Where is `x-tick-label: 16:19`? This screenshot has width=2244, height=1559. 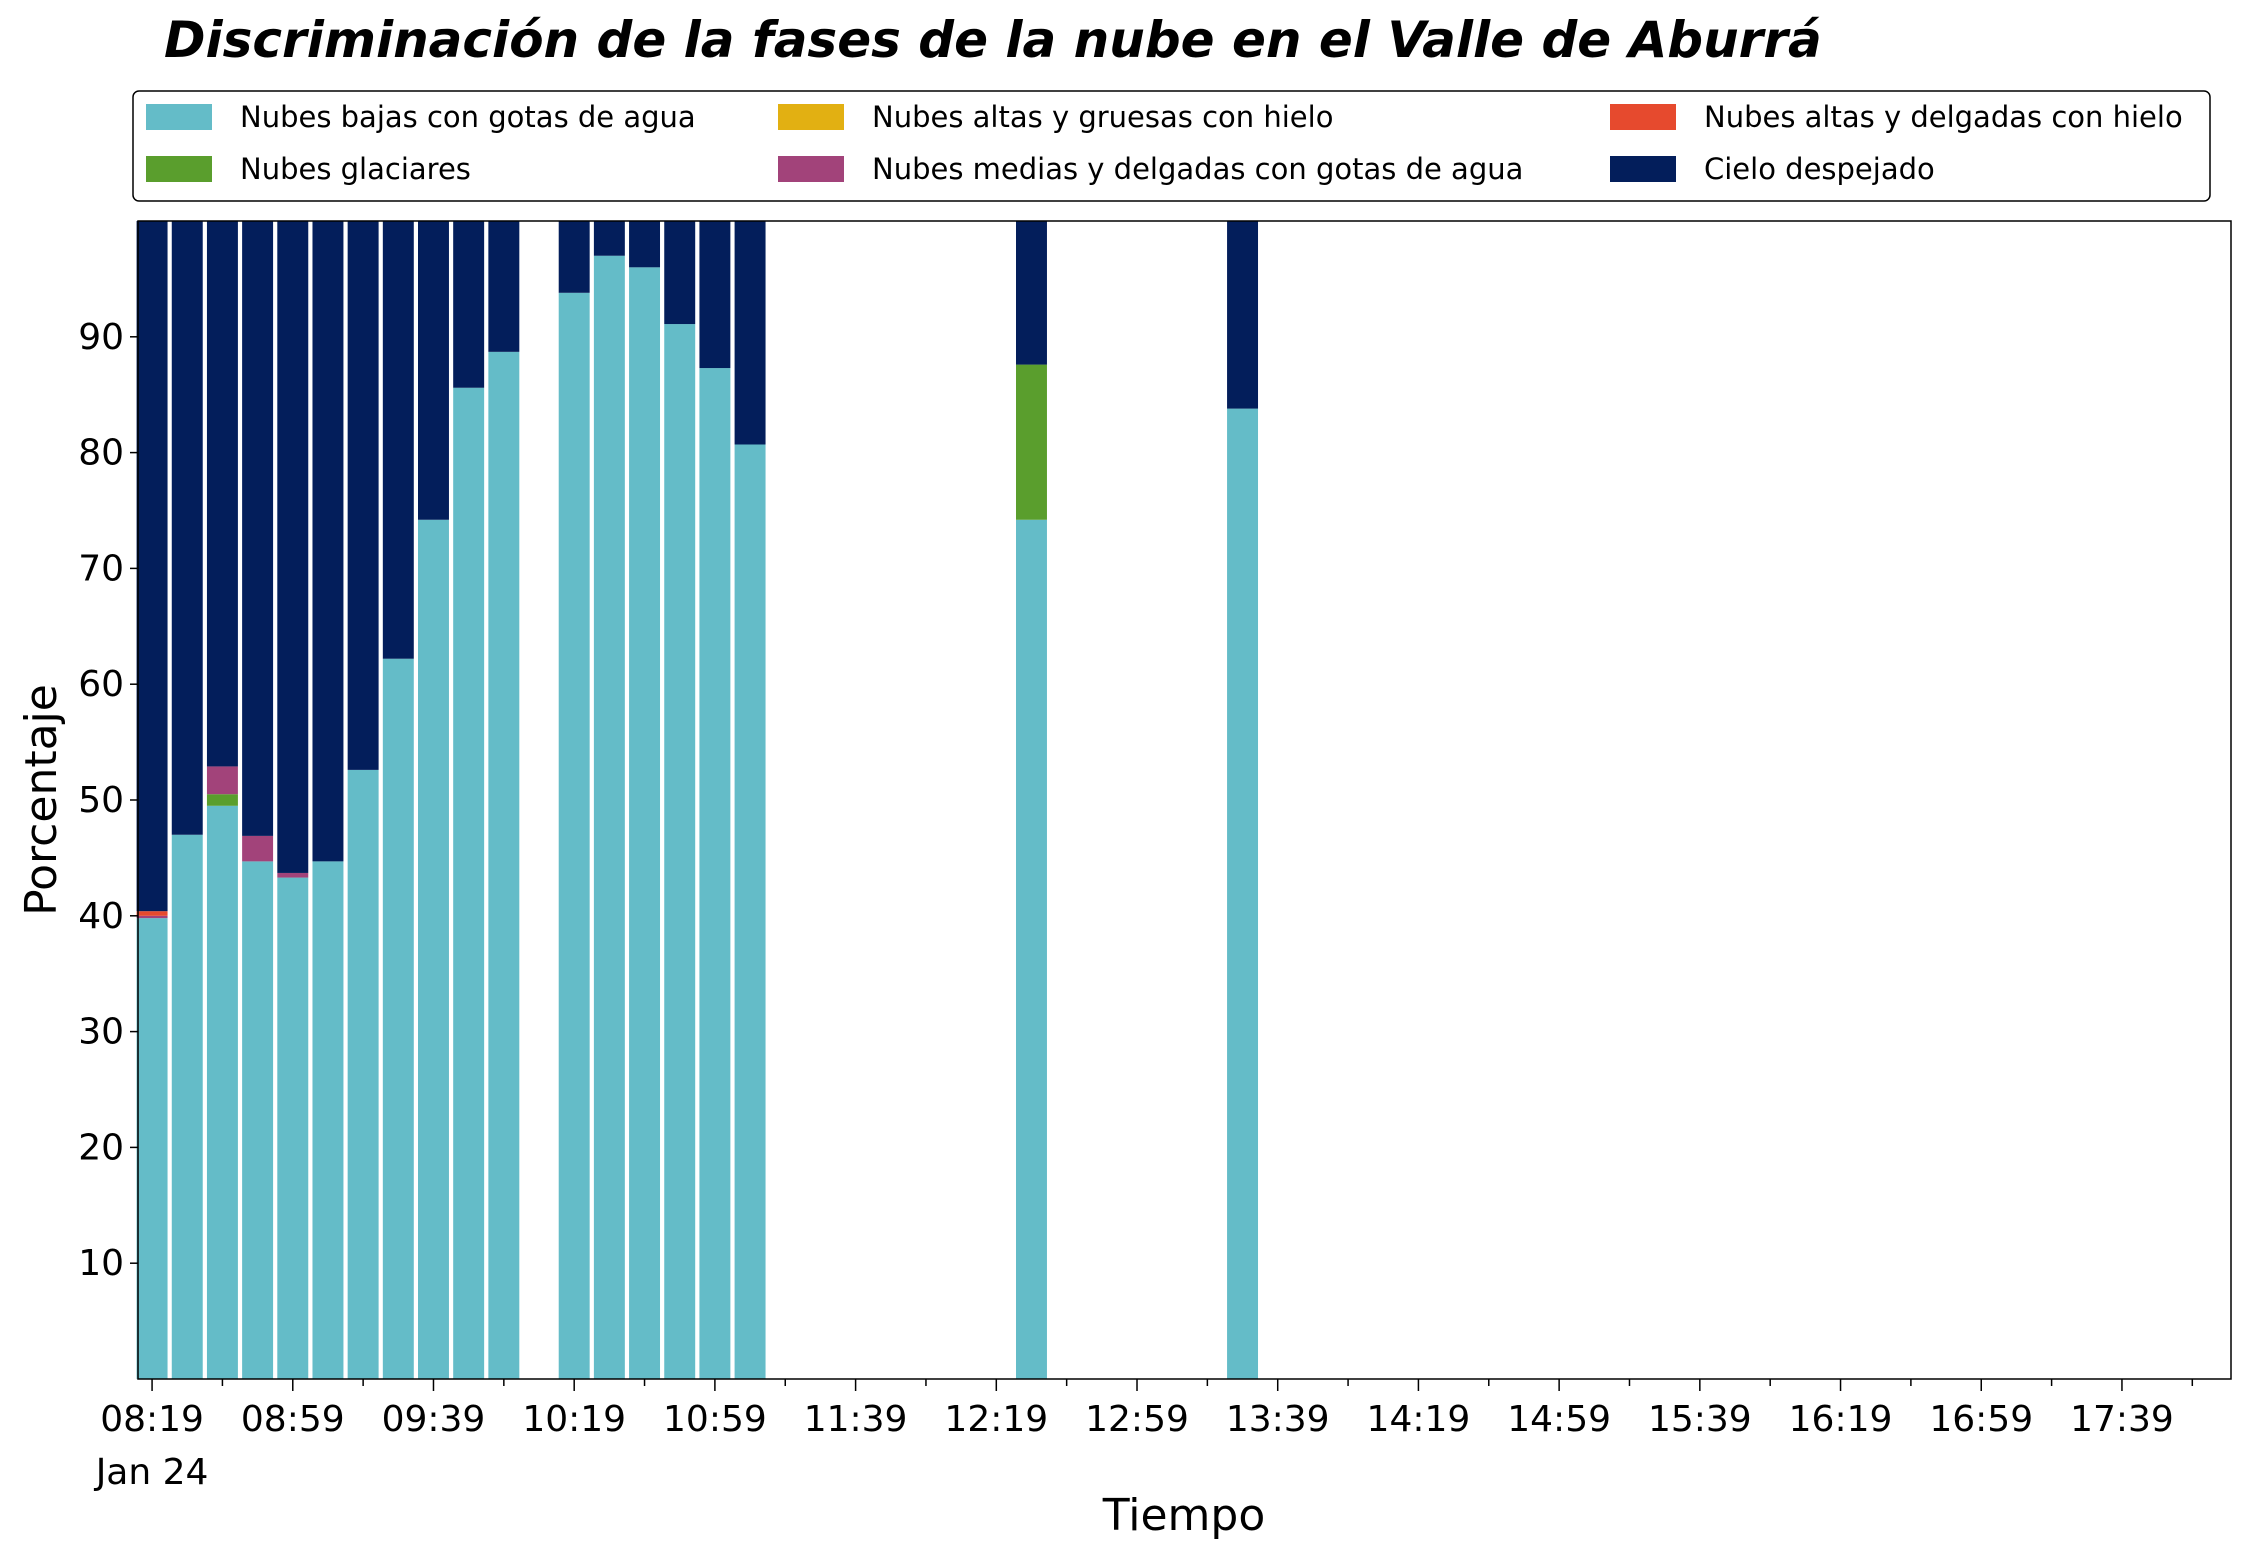 x-tick-label: 16:19 is located at coordinates (1841, 1419).